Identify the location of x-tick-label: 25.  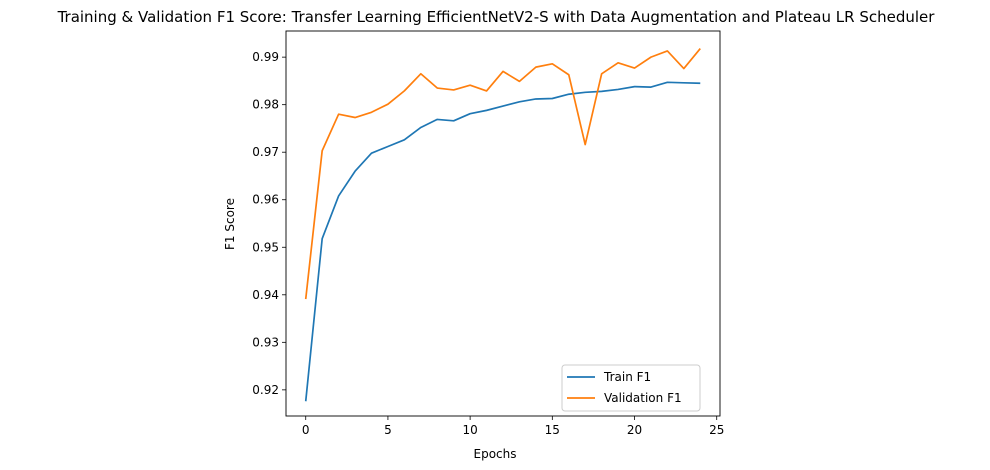
(716, 430).